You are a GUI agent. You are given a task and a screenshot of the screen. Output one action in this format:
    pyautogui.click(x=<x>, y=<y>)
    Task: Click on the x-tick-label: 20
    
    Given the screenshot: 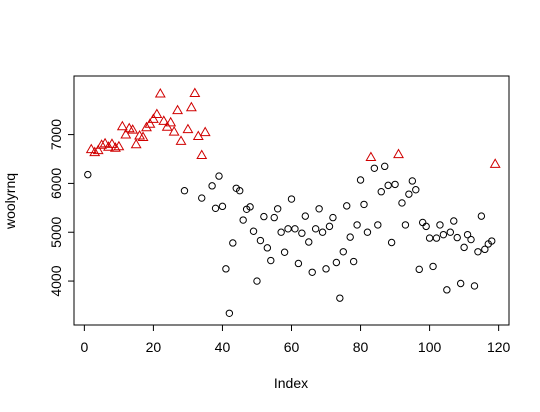 What is the action you would take?
    pyautogui.click(x=154, y=347)
    